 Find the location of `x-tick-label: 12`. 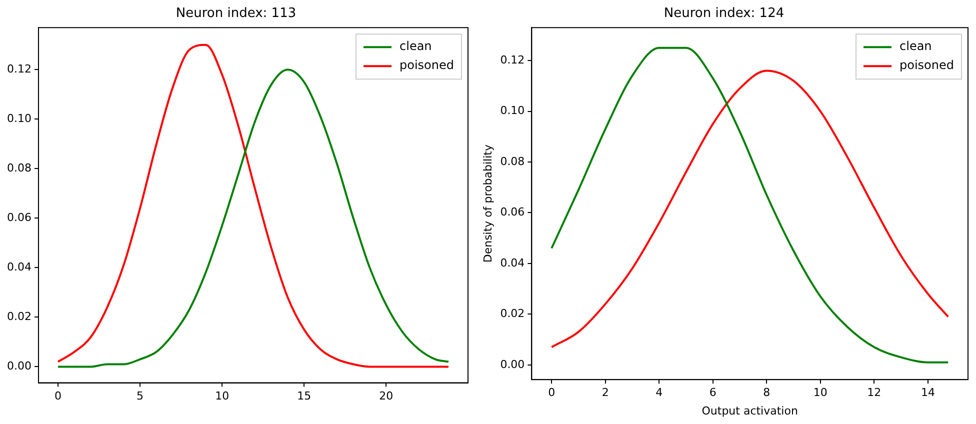

x-tick-label: 12 is located at coordinates (874, 393).